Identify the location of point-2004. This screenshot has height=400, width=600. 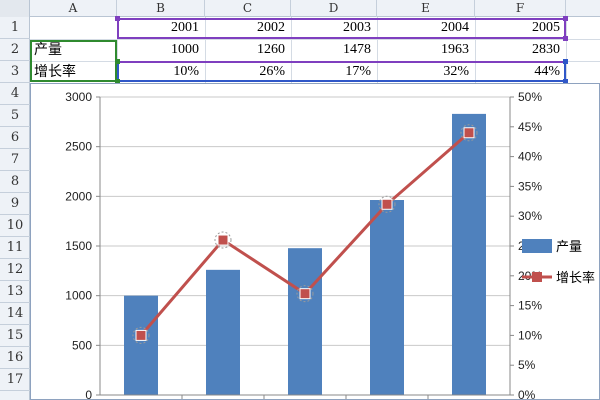
(387, 204).